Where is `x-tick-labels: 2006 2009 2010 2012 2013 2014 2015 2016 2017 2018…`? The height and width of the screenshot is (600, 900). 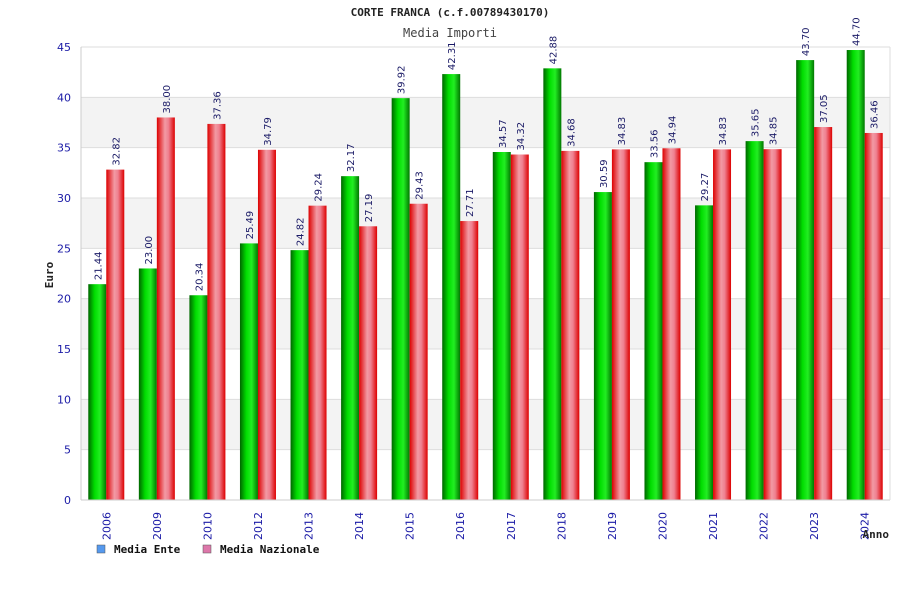
x-tick-labels: 2006 2009 2010 2012 2013 2014 2015 2016 2017 2018… is located at coordinates (485, 526).